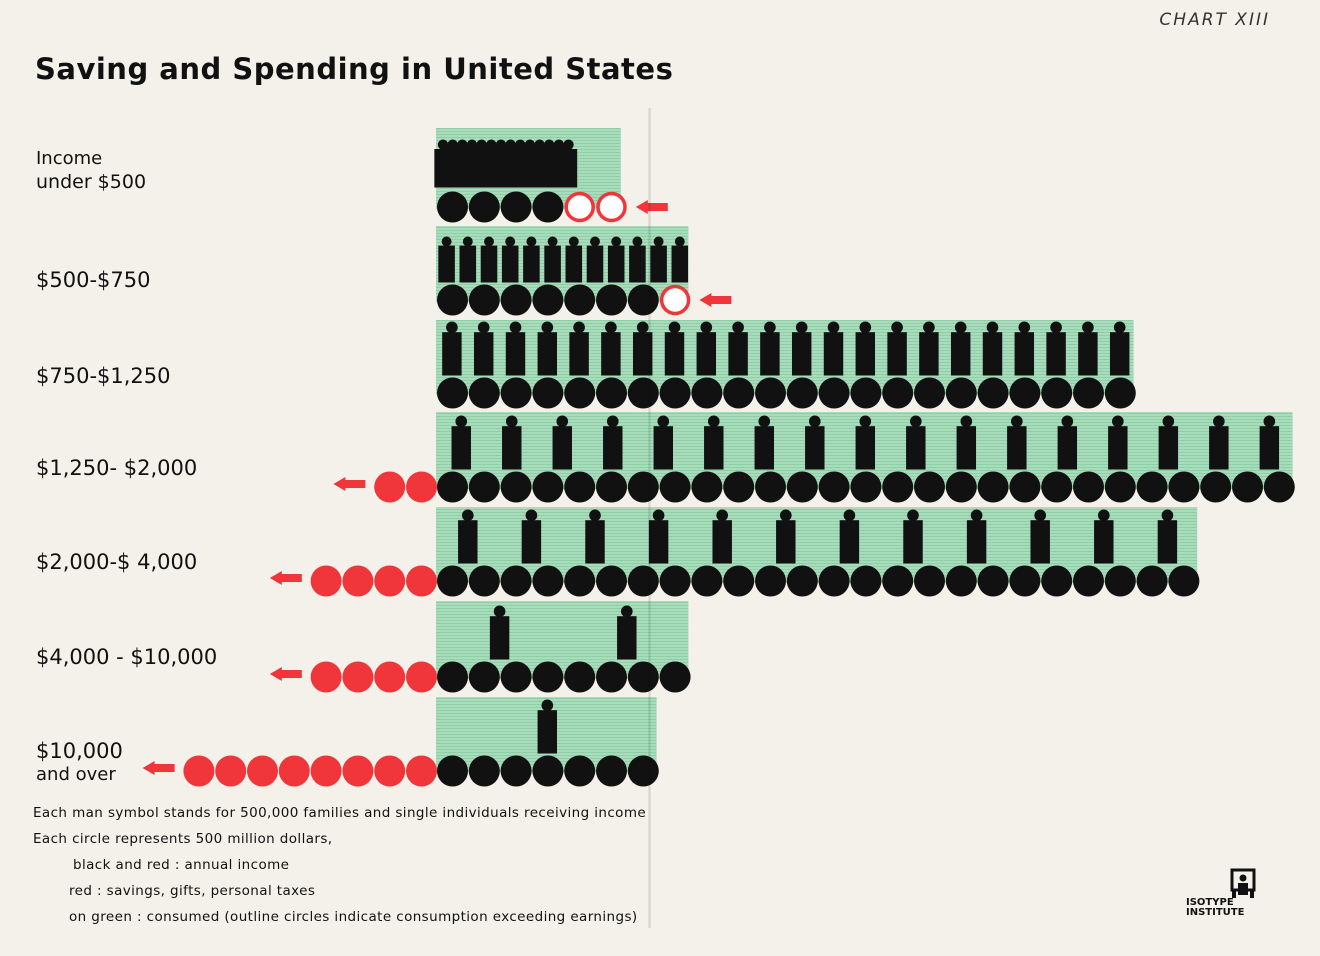 This screenshot has height=956, width=1320. Describe the element at coordinates (117, 562) in the screenshot. I see `row-label-line: $2,000-$ 4,000` at that location.